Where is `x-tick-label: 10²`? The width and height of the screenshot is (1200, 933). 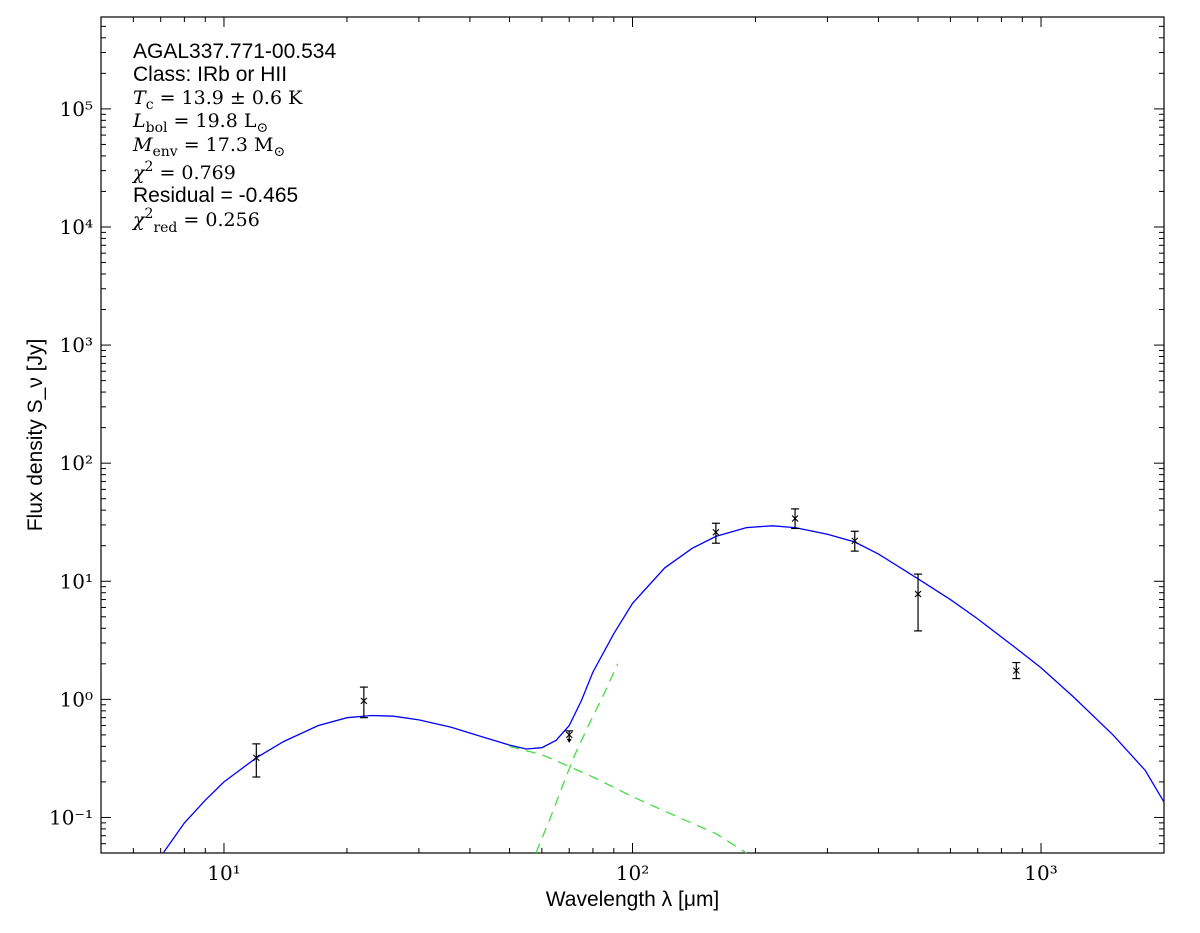 x-tick-label: 10² is located at coordinates (632, 873).